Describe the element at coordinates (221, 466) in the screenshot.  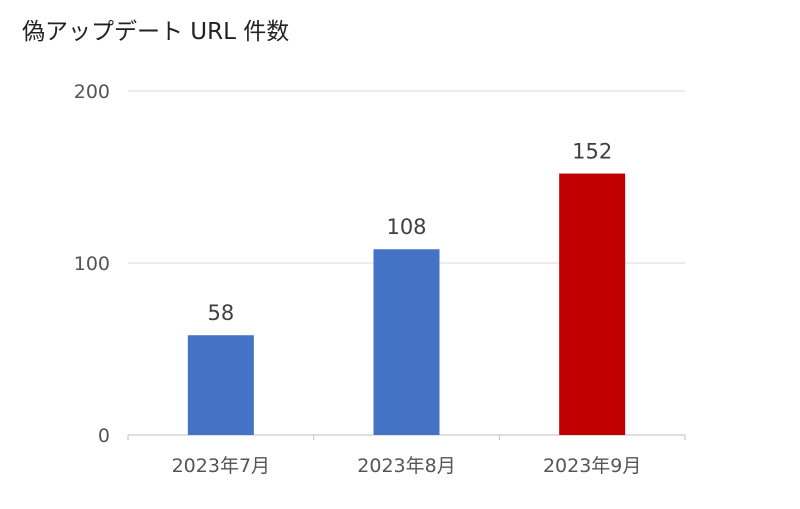
I see `x-tick-label: 2023年7月` at that location.